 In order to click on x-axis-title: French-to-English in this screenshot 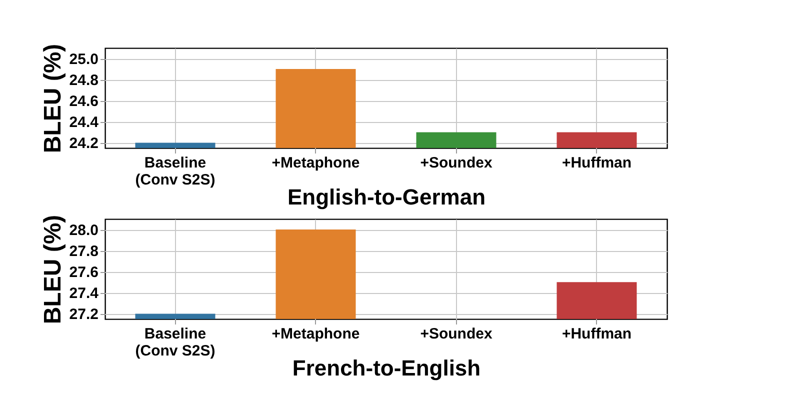, I will do `click(386, 368)`.